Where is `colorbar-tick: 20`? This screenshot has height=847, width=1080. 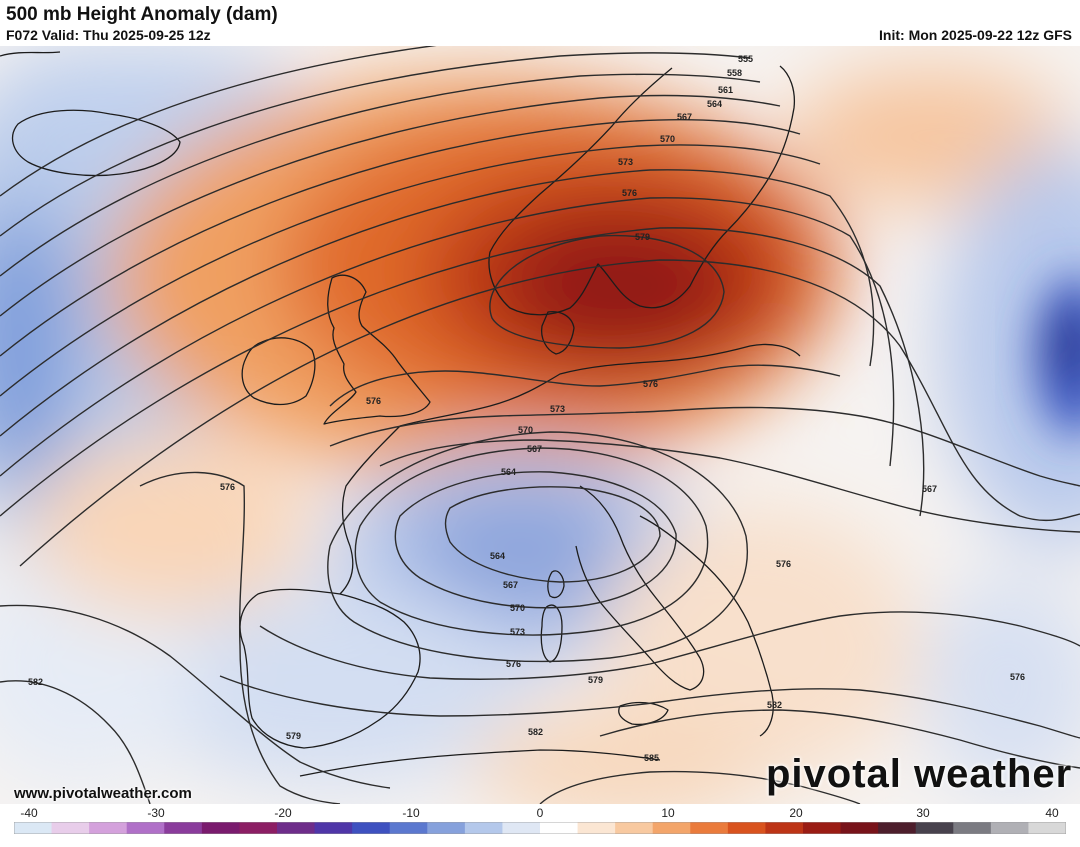
colorbar-tick: 20 is located at coordinates (796, 813).